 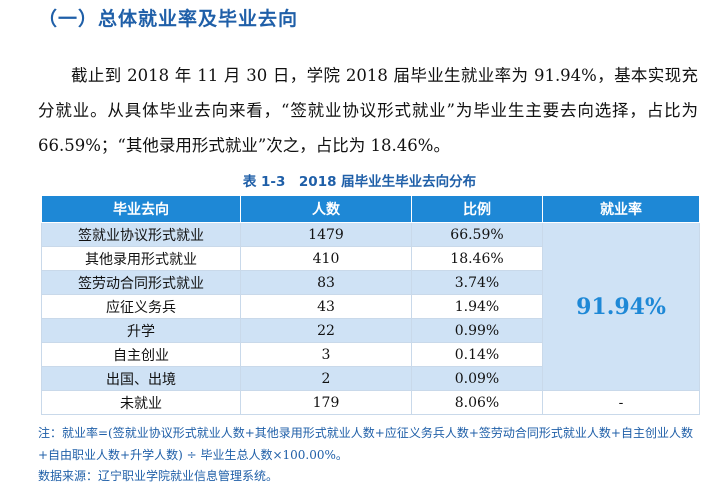 I want to click on cell-ratio: 3.74%, so click(x=477, y=282).